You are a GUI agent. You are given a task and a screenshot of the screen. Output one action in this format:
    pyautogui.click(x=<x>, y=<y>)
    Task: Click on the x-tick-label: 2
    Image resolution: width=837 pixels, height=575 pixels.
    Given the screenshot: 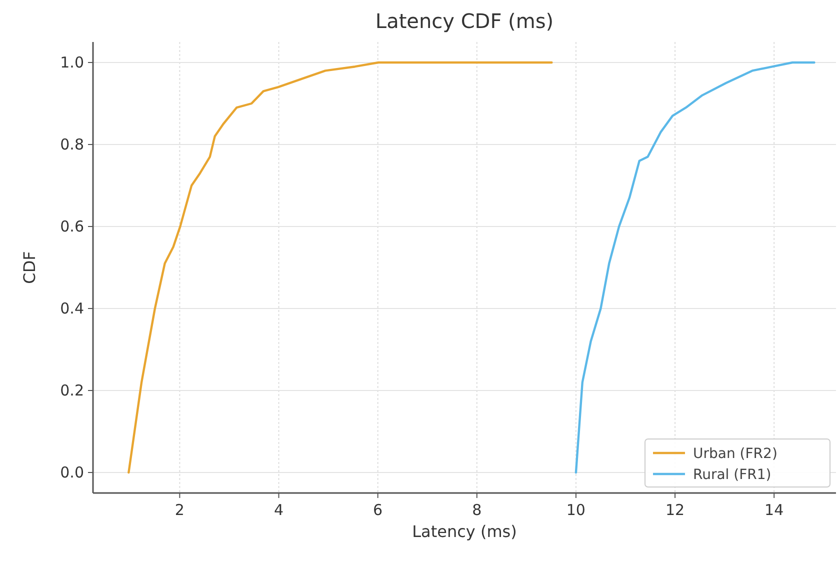 What is the action you would take?
    pyautogui.click(x=179, y=510)
    